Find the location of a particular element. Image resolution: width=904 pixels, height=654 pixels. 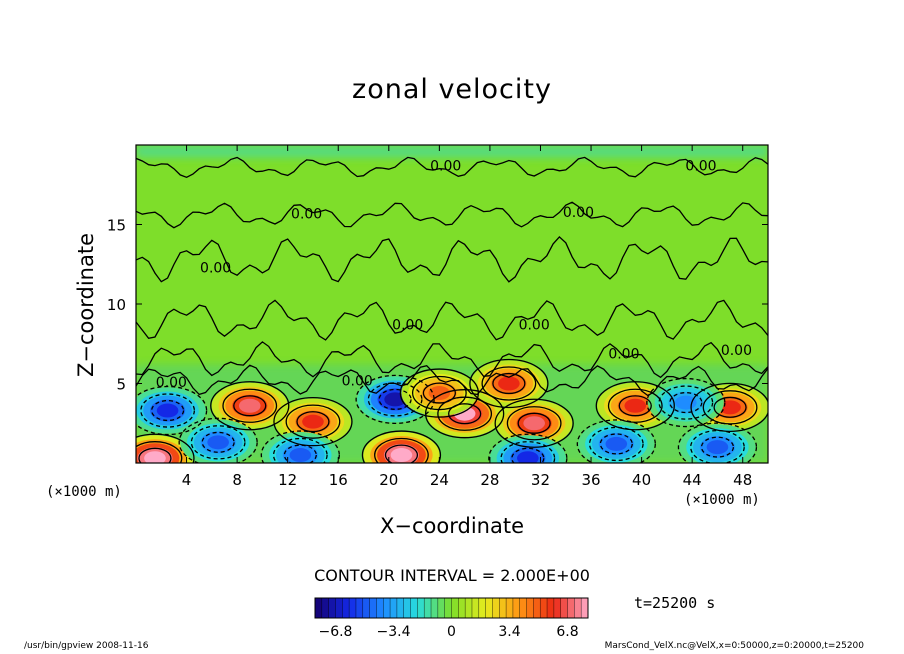

x-tick-label: 36 is located at coordinates (590, 480).